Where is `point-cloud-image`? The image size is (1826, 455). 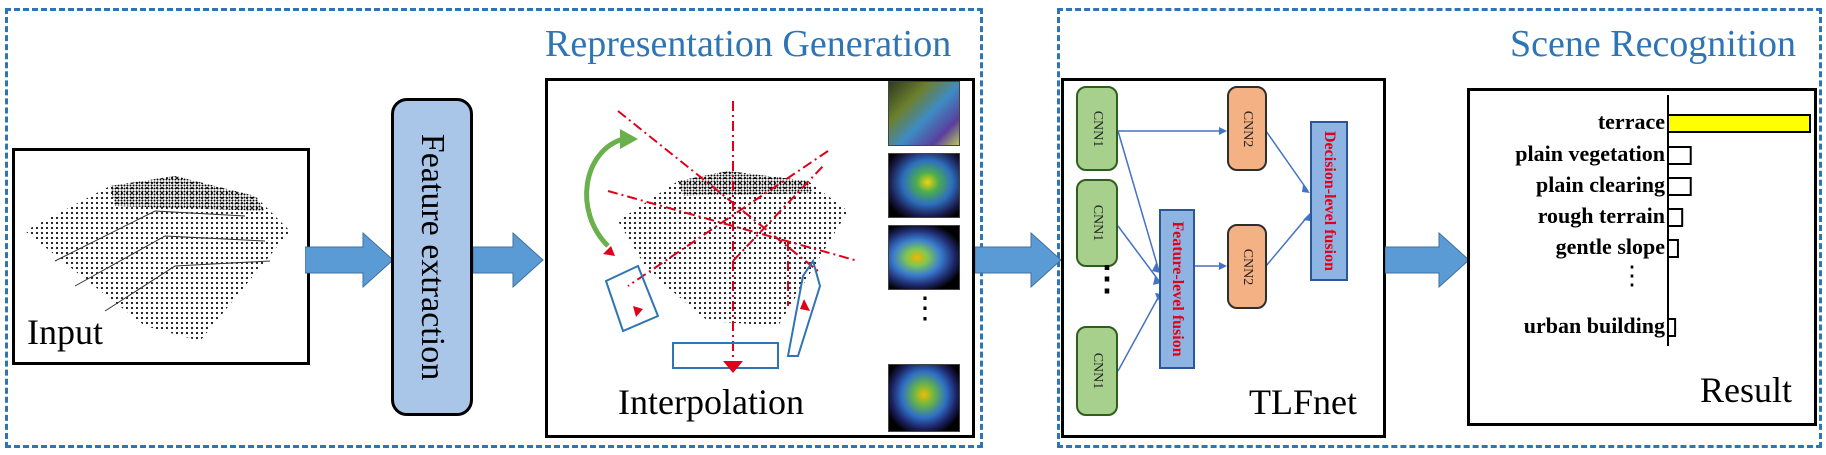 point-cloud-image is located at coordinates (157, 258).